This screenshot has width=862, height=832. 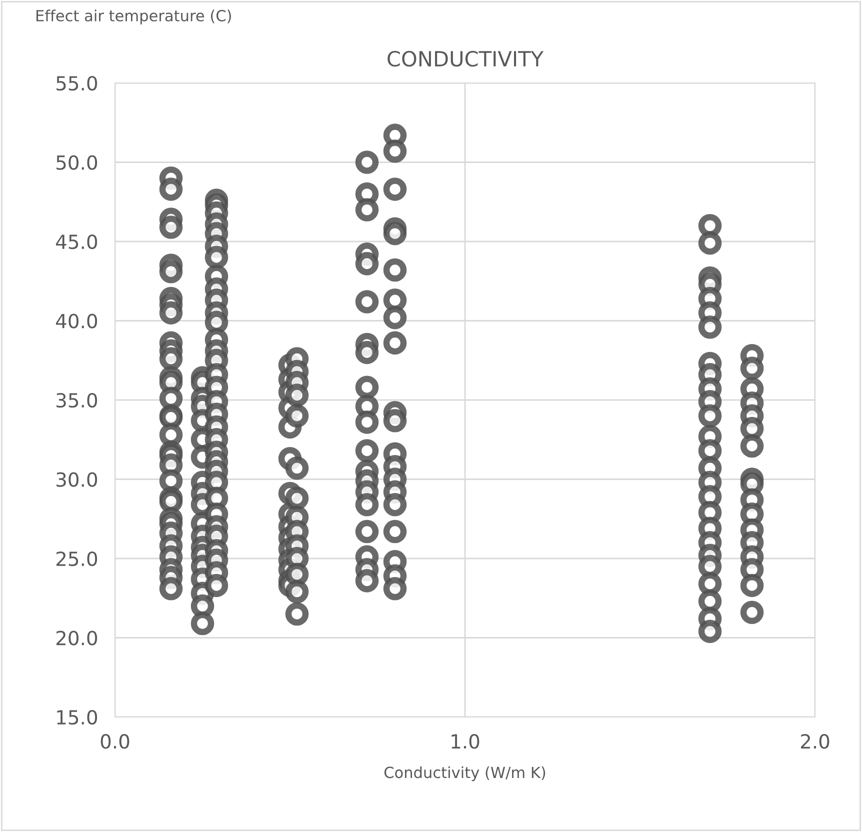 What do you see at coordinates (77, 638) in the screenshot?
I see `y-tick-label: 20.0` at bounding box center [77, 638].